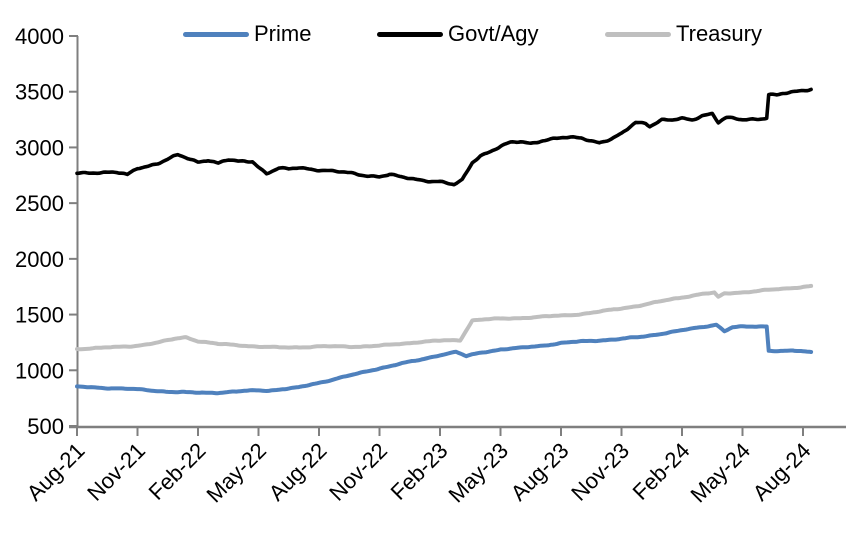 This screenshot has width=852, height=538. Describe the element at coordinates (39, 92) in the screenshot. I see `y-tick-label: 3500` at that location.